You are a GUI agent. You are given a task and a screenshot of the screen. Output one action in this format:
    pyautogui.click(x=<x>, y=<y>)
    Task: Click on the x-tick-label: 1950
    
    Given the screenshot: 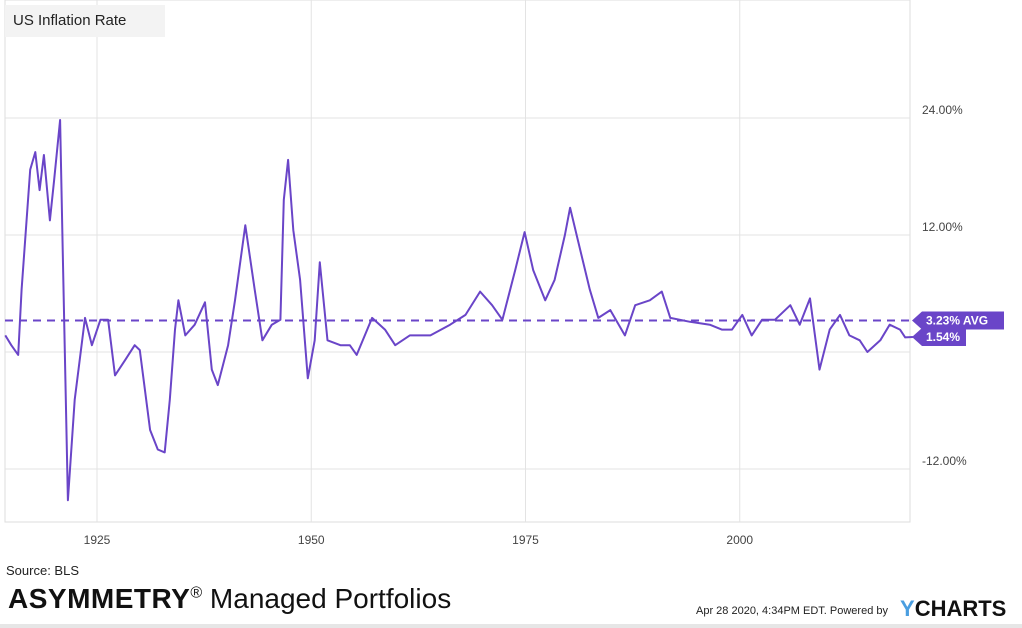 What is the action you would take?
    pyautogui.click(x=311, y=540)
    